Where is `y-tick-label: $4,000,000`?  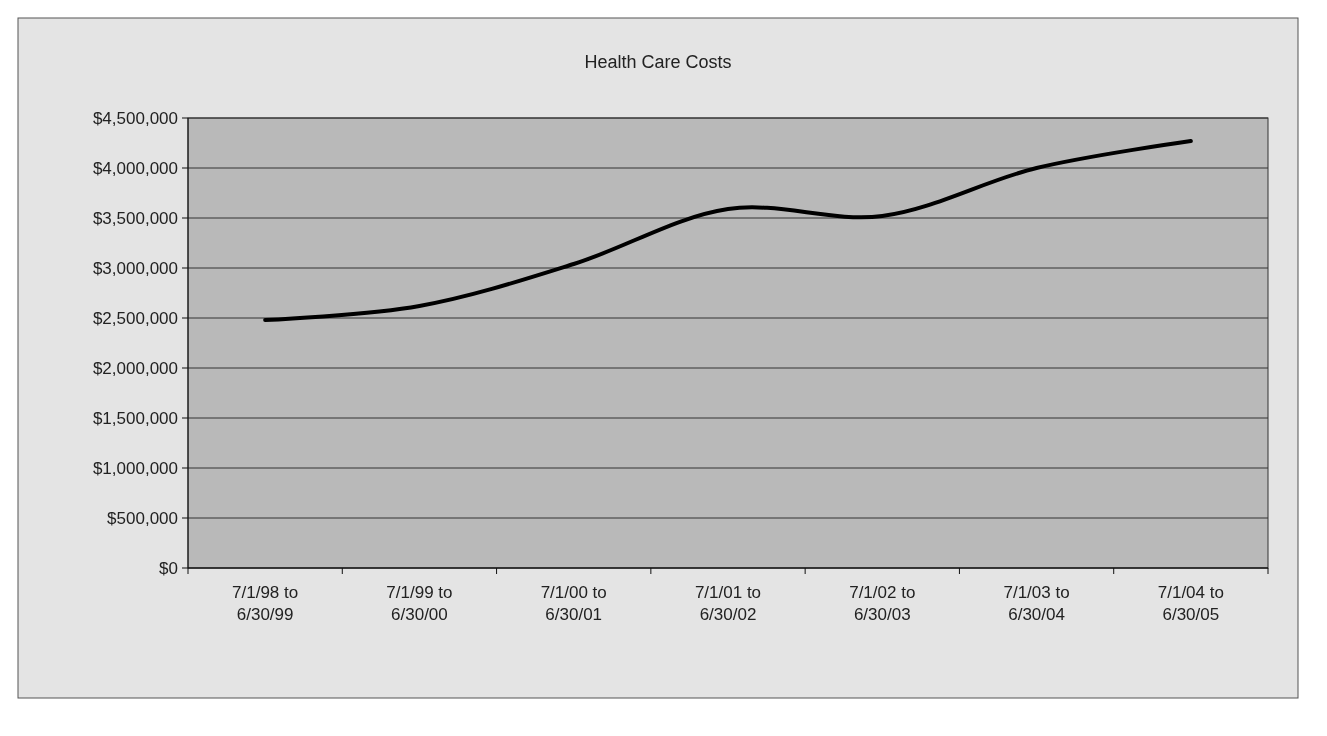
y-tick-label: $4,000,000 is located at coordinates (135, 168).